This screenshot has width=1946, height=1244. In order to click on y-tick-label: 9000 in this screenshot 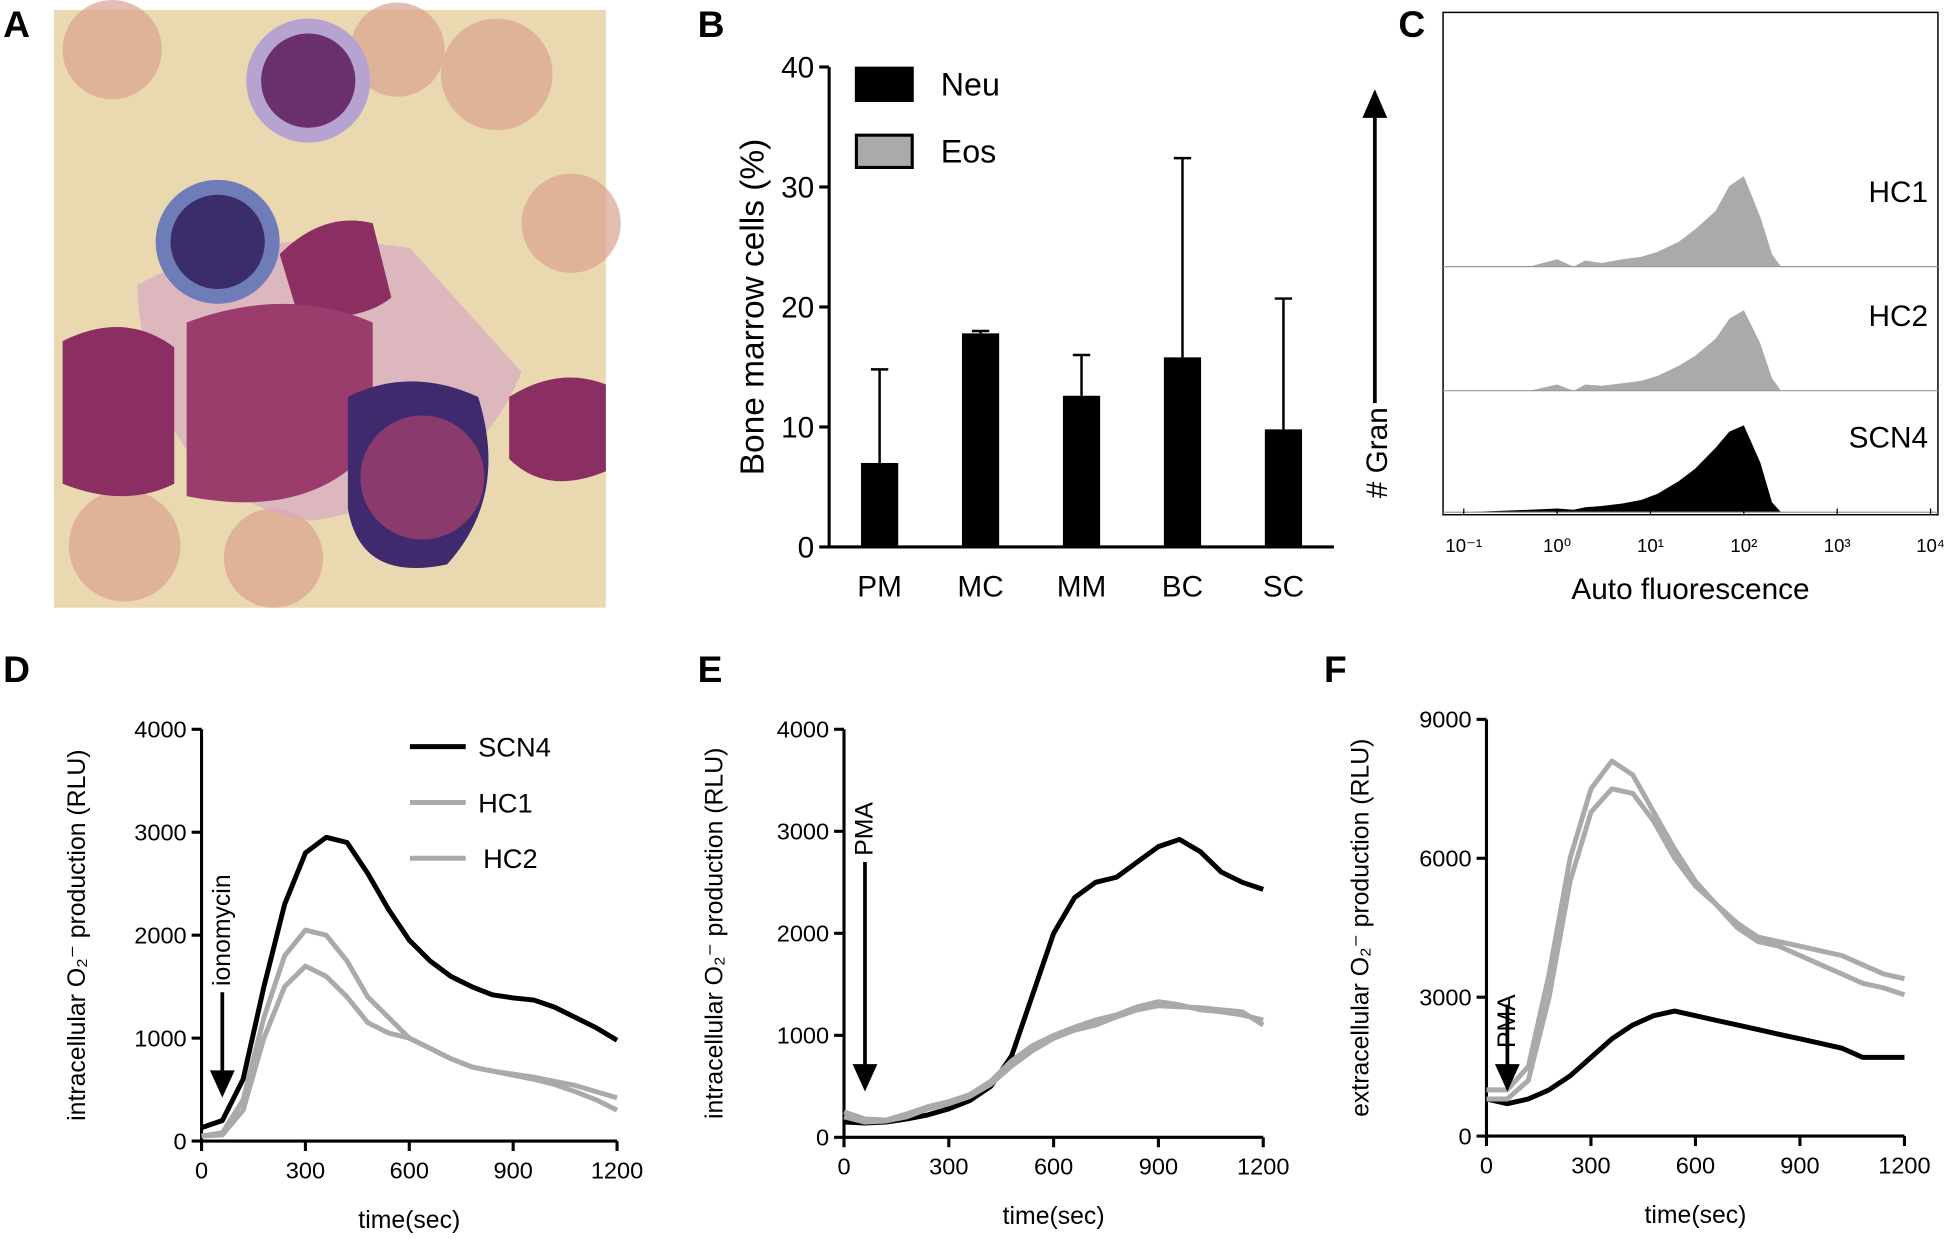, I will do `click(1445, 720)`.